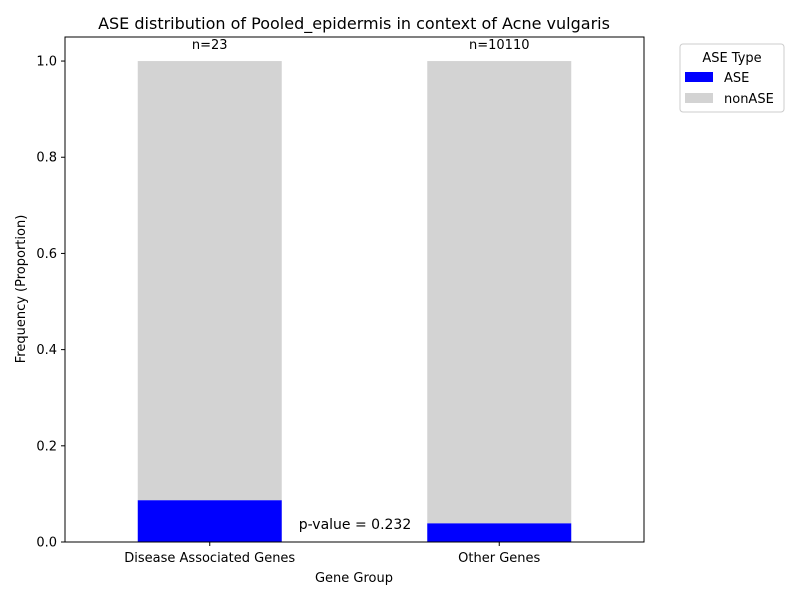 The width and height of the screenshot is (800, 604). Describe the element at coordinates (46, 62) in the screenshot. I see `y-tick-label: 1.0` at that location.